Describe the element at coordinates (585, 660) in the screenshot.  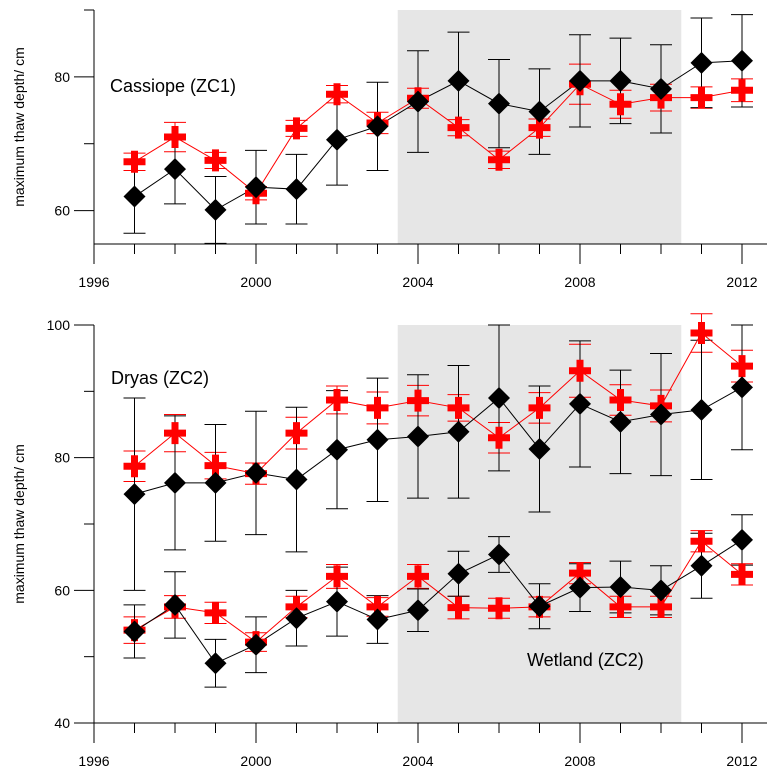
I see `panel-label-wetland: Wetland (ZC2)` at that location.